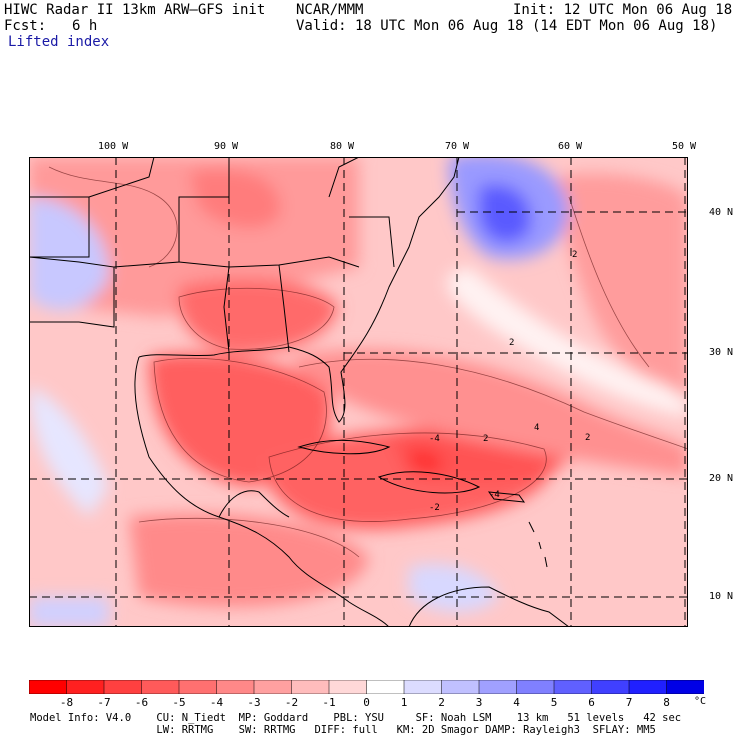 This screenshot has height=740, width=740. Describe the element at coordinates (721, 212) in the screenshot. I see `lat-label-40n: 40 N` at that location.